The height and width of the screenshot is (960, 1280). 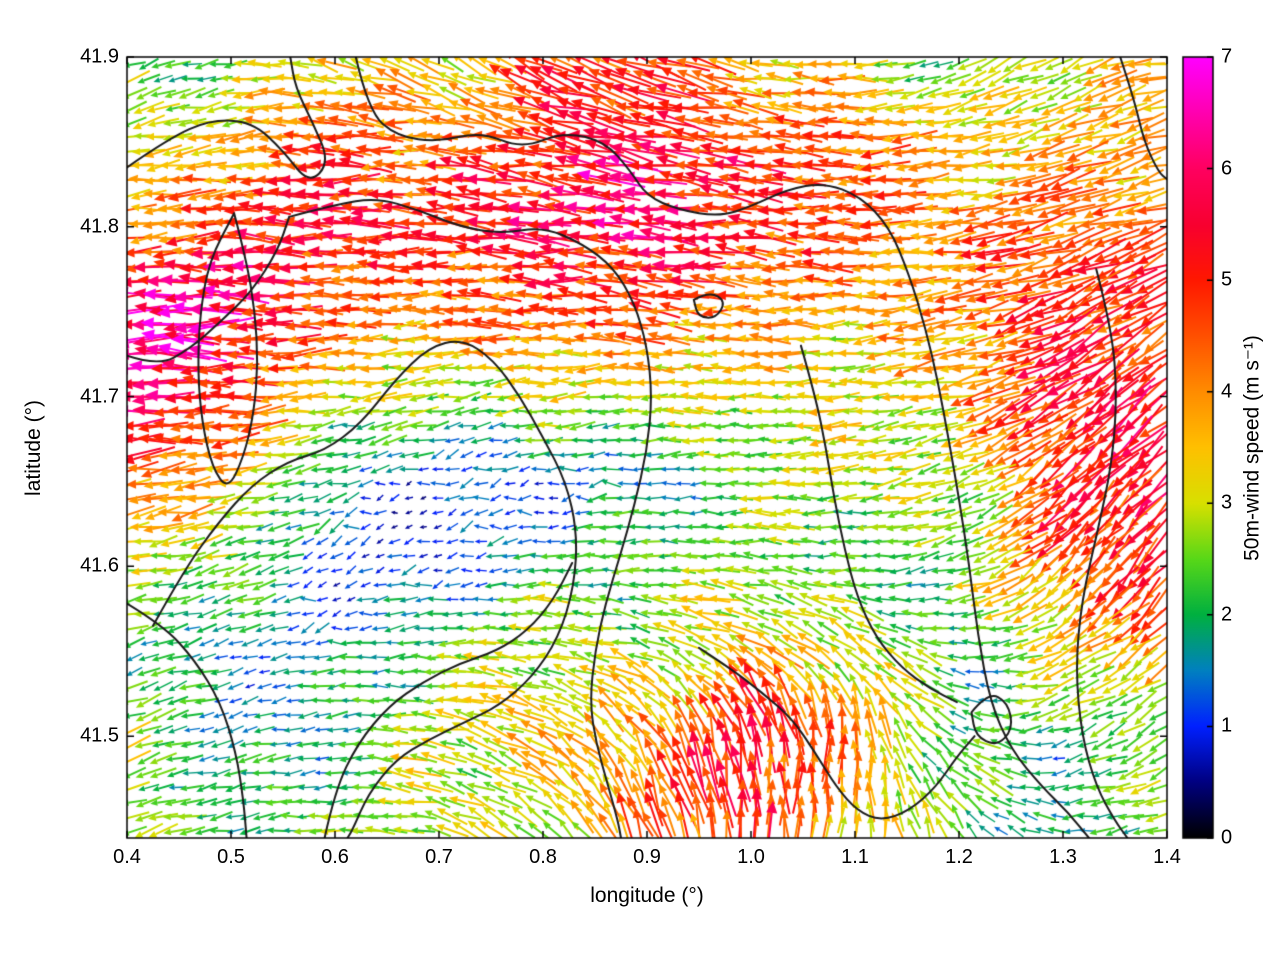 What do you see at coordinates (33, 447) in the screenshot?
I see `y-axis-label: latitude (°)` at bounding box center [33, 447].